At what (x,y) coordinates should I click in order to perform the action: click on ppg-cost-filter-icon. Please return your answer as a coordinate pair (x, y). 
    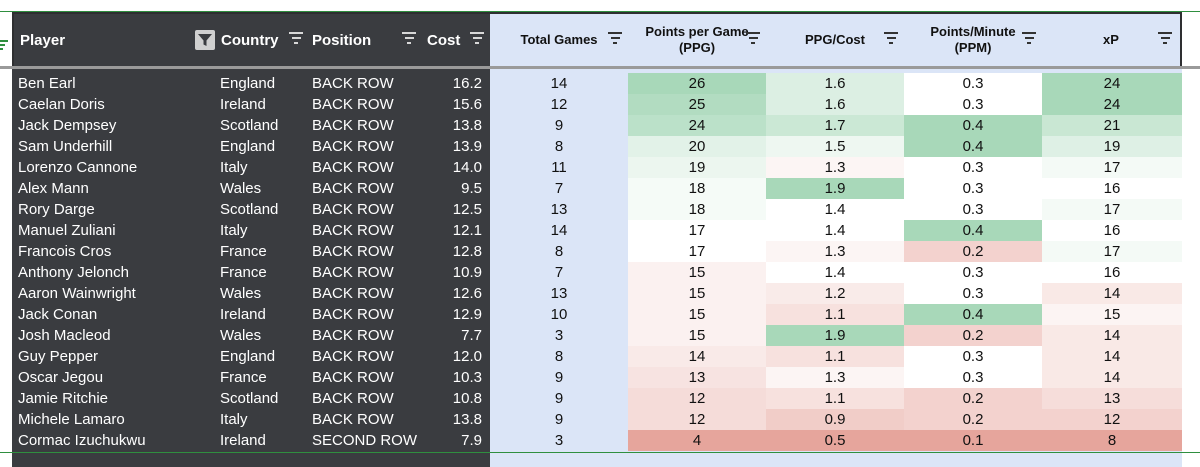
    Looking at the image, I should click on (891, 39).